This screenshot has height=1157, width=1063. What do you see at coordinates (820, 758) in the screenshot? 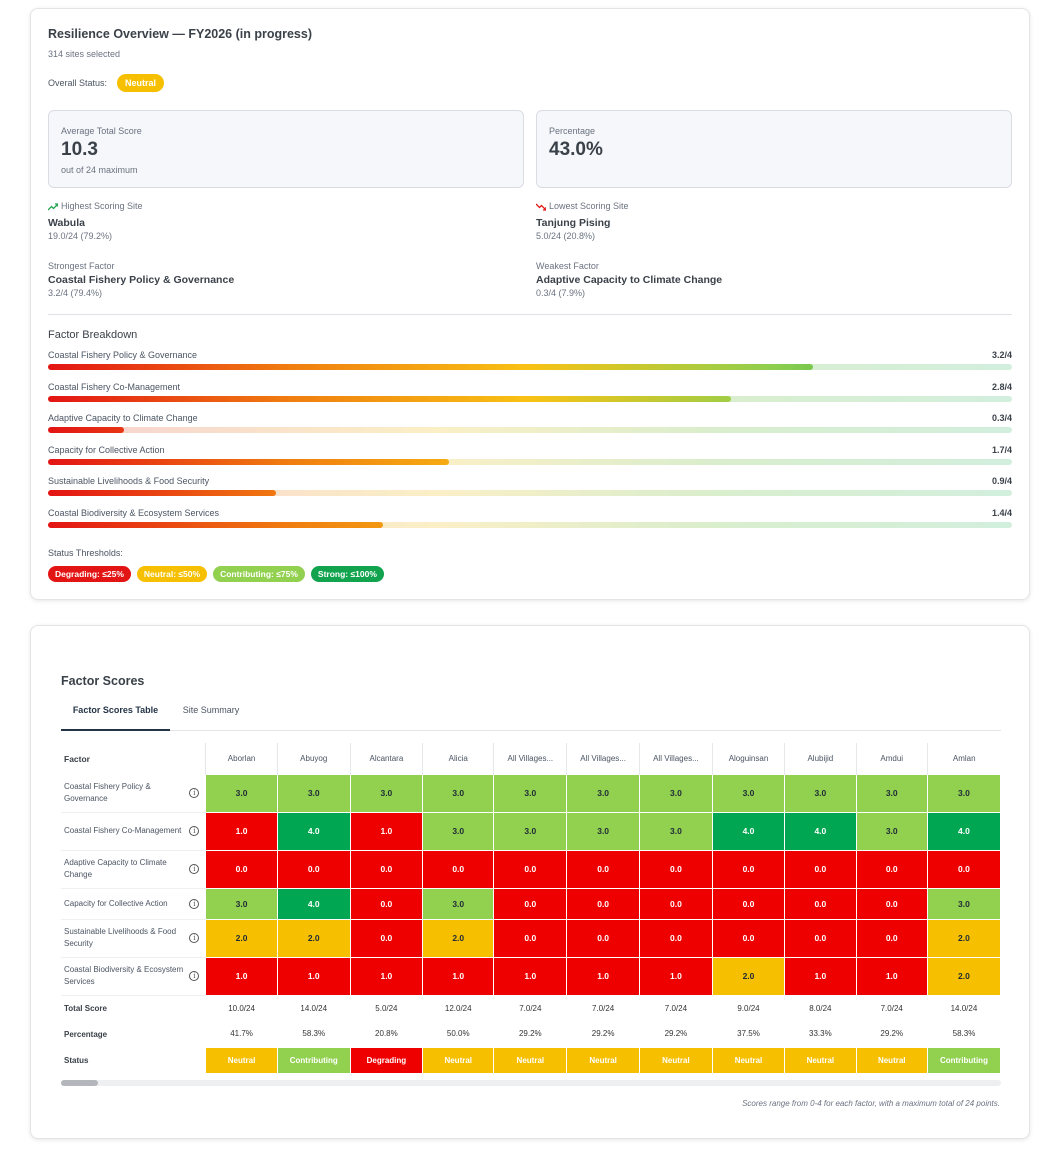
I see `site-column-header: Alubijid` at bounding box center [820, 758].